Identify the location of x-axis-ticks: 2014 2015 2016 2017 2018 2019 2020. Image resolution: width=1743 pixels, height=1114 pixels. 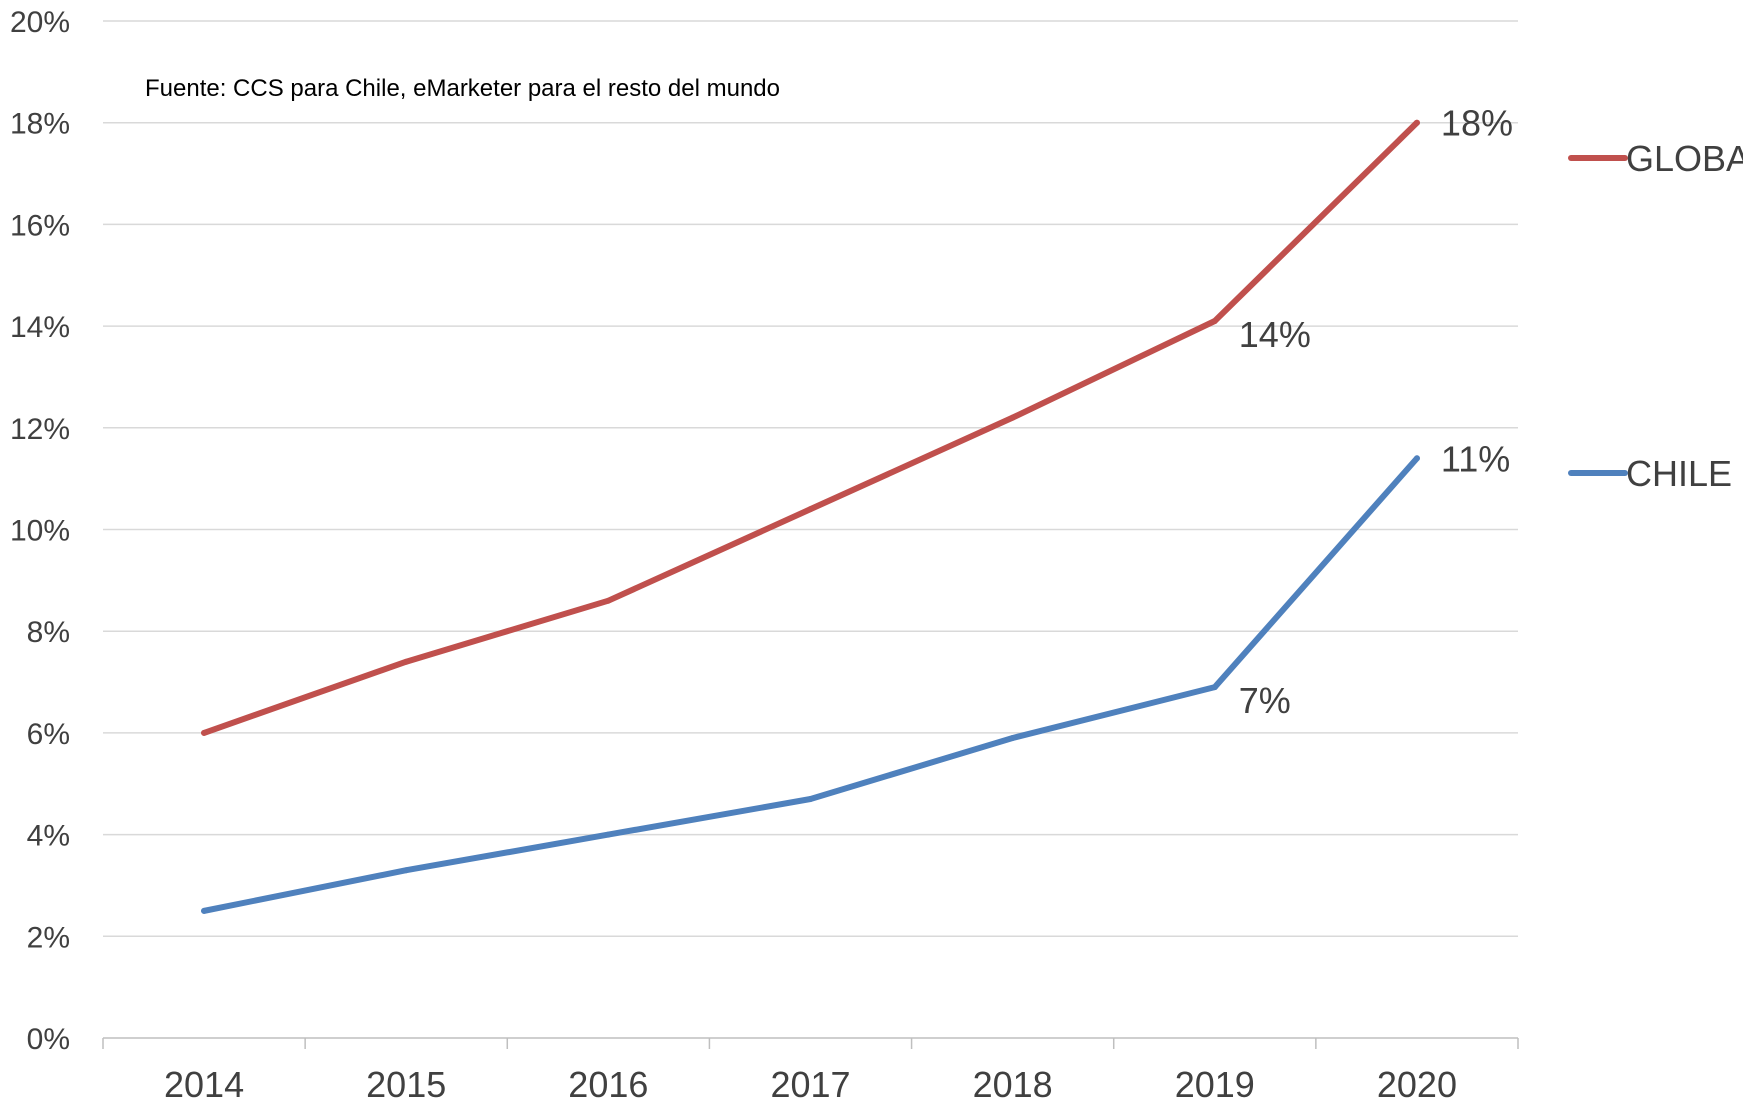
(810, 1084).